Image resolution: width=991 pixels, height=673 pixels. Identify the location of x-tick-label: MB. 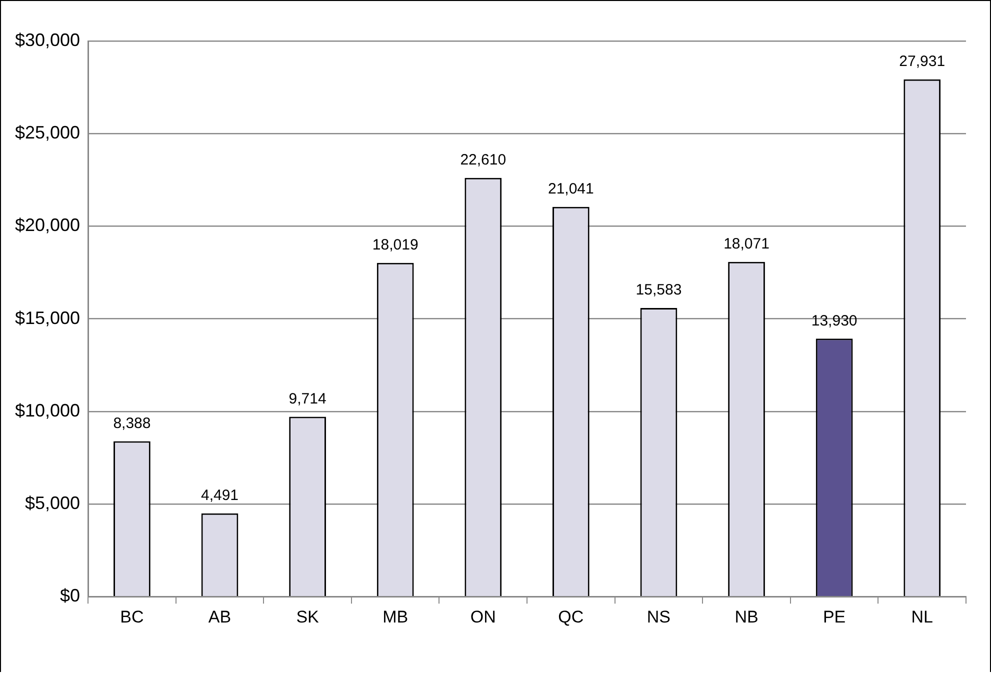
(395, 616).